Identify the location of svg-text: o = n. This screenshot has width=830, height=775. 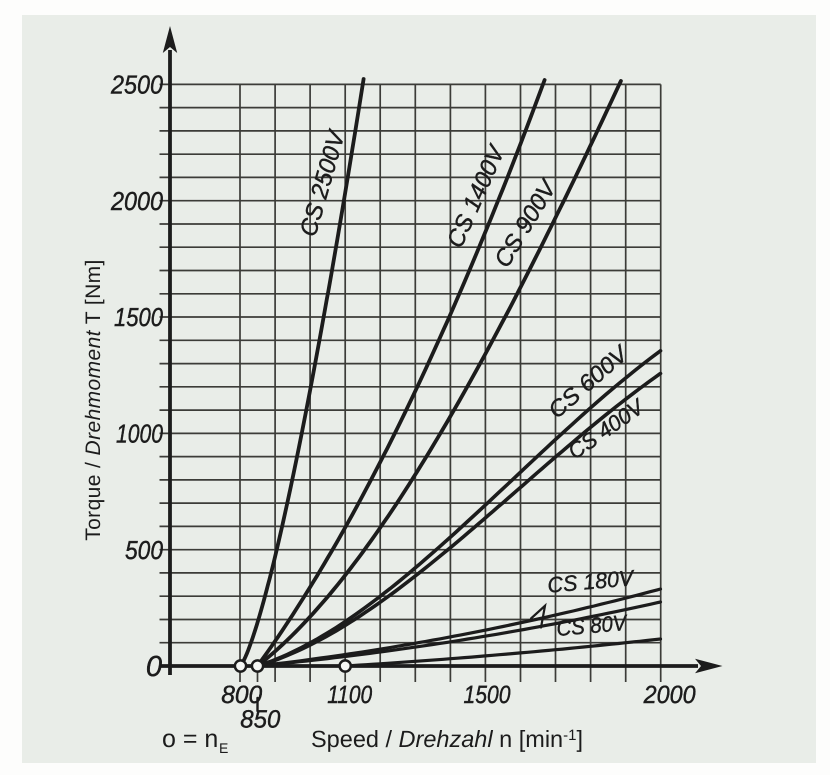
(190, 739).